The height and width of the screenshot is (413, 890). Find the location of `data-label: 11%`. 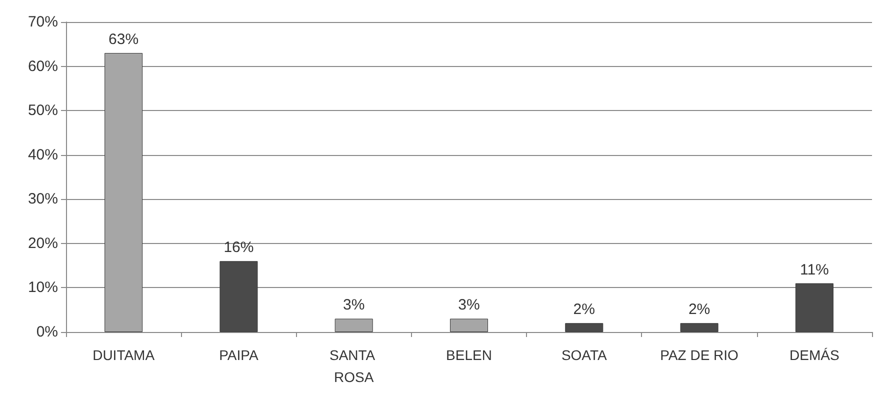

data-label: 11% is located at coordinates (814, 269).